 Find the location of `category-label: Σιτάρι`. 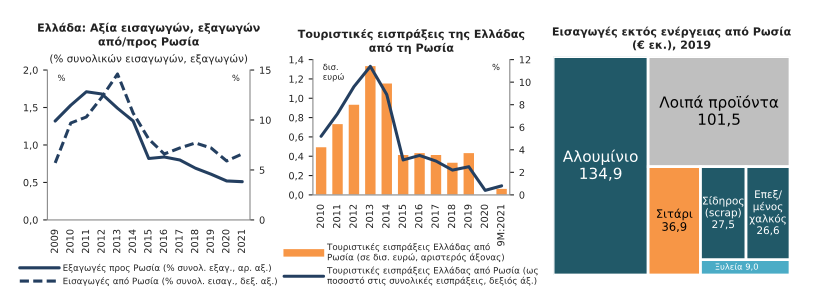

category-label: Σιτάρι is located at coordinates (674, 214).